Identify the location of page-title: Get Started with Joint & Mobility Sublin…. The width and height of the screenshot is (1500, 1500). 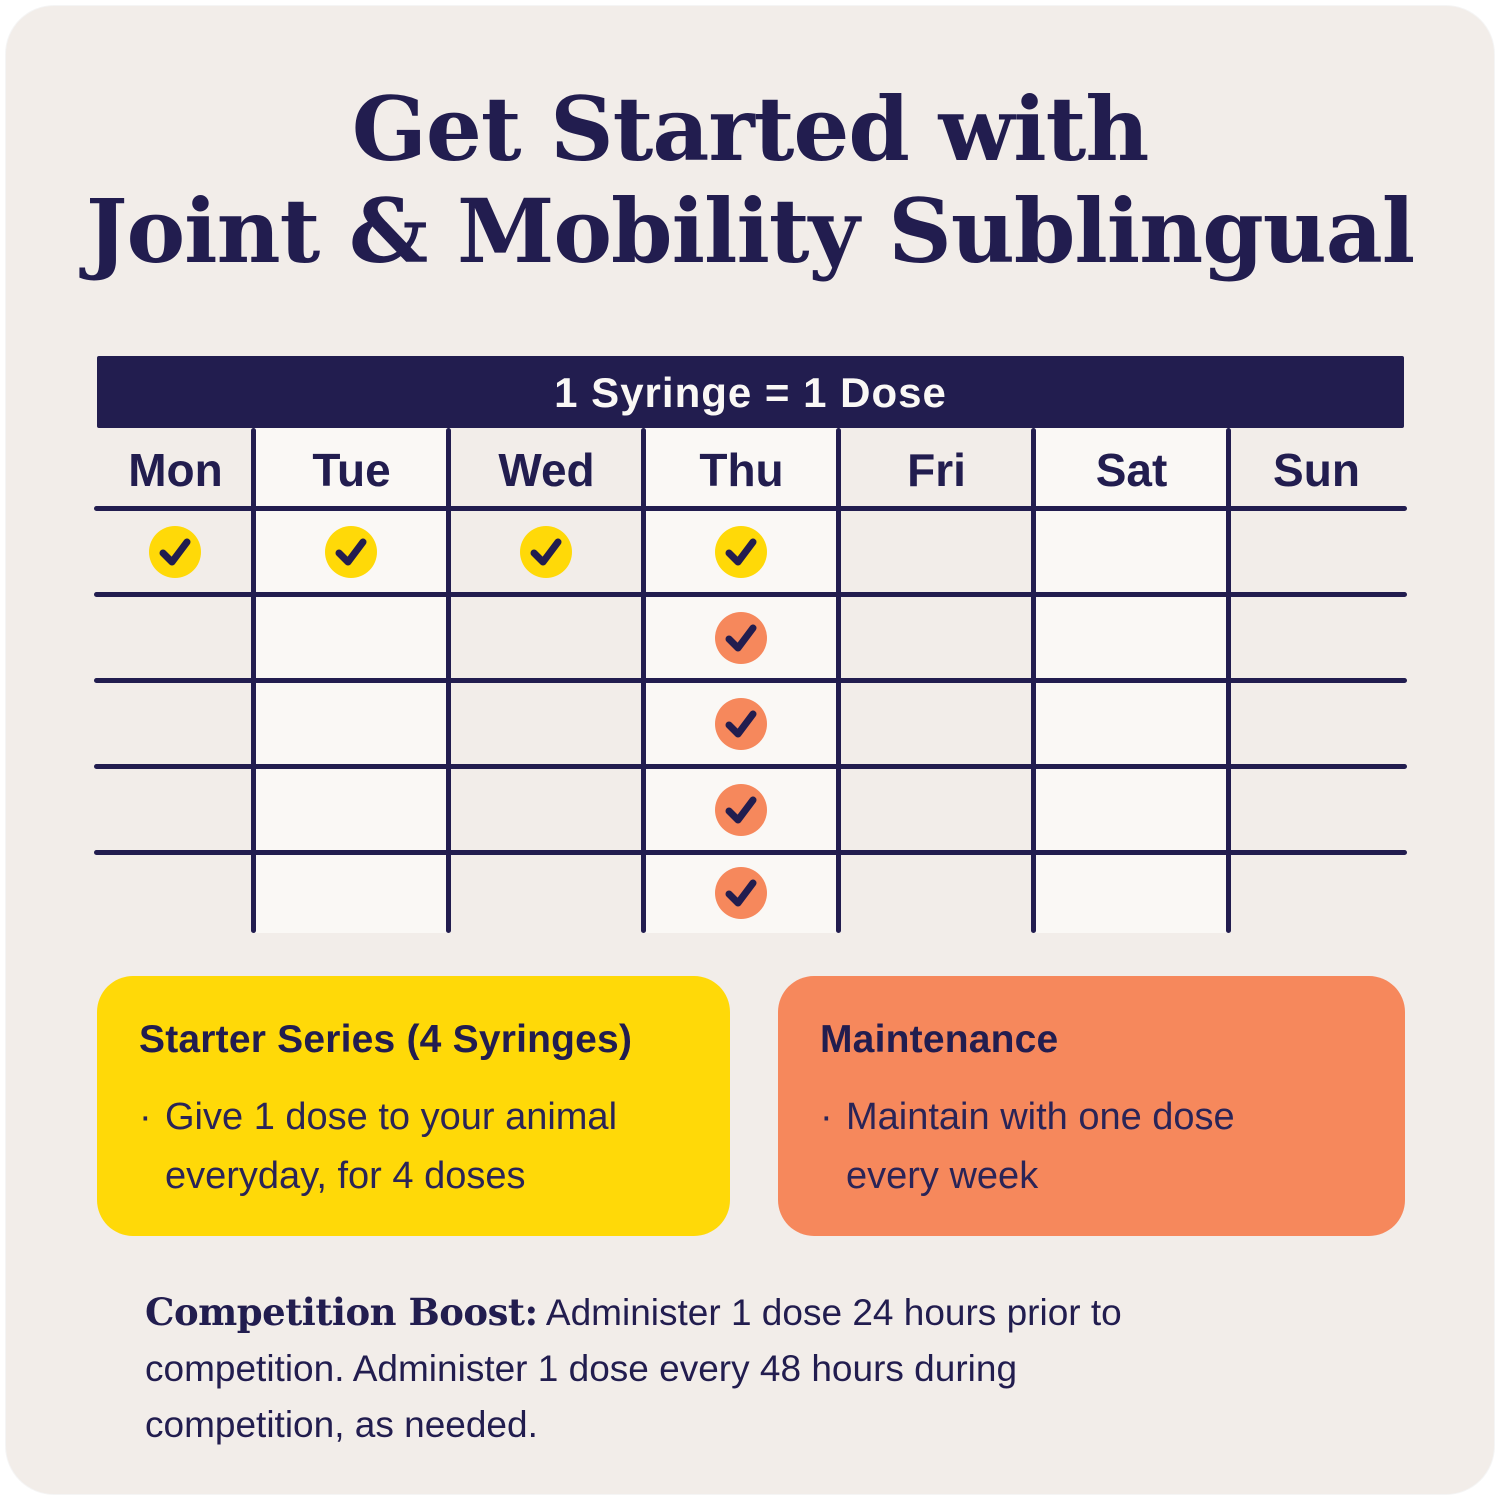
(750, 180).